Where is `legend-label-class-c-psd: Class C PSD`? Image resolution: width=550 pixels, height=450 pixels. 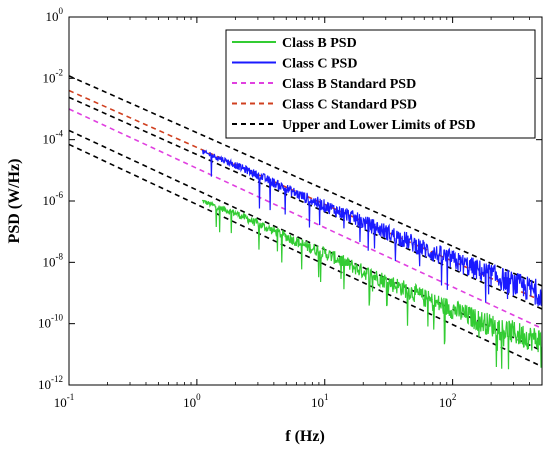
legend-label-class-c-psd: Class C PSD is located at coordinates (319, 64).